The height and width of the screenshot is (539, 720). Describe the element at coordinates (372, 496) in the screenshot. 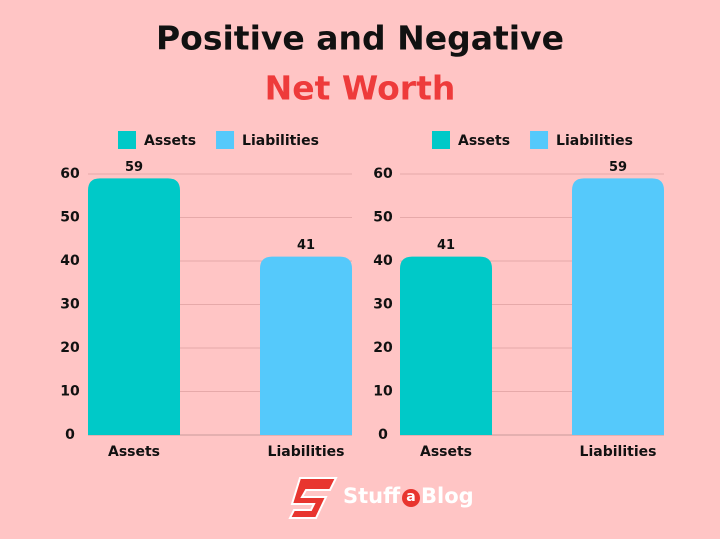

I see `logo-text: Stuff` at that location.